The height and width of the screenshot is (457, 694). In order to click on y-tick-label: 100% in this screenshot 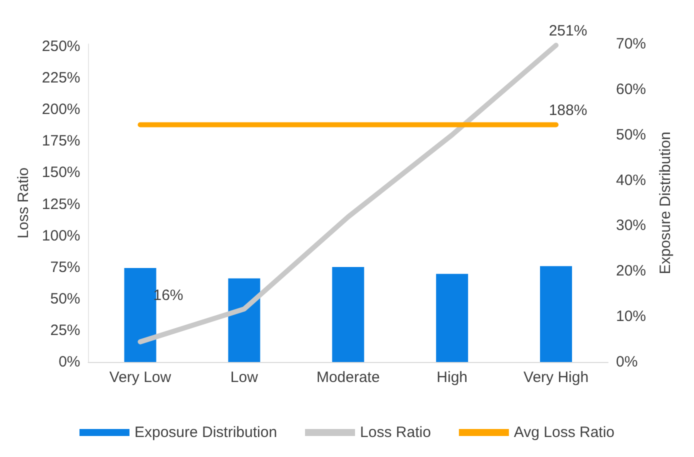, I will do `click(61, 235)`.